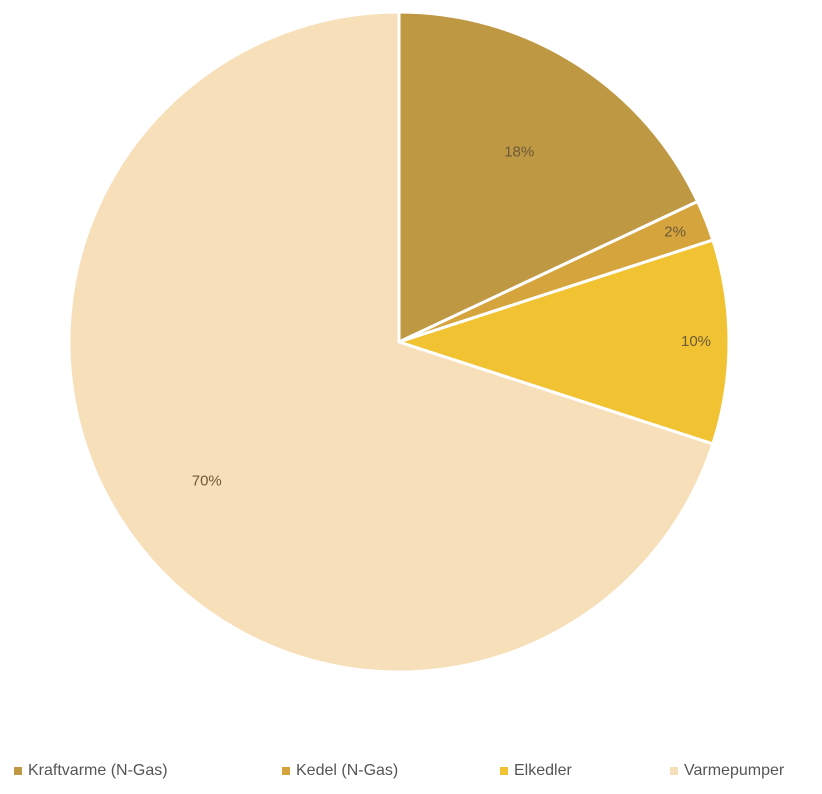 The image size is (822, 794). I want to click on legend-item-elkedler: Elkedler, so click(536, 771).